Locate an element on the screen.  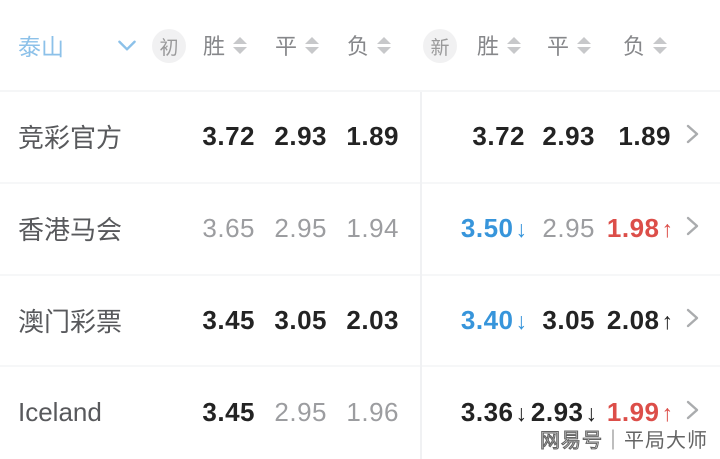
latest-draw-odds: 2.93 is located at coordinates (568, 136).